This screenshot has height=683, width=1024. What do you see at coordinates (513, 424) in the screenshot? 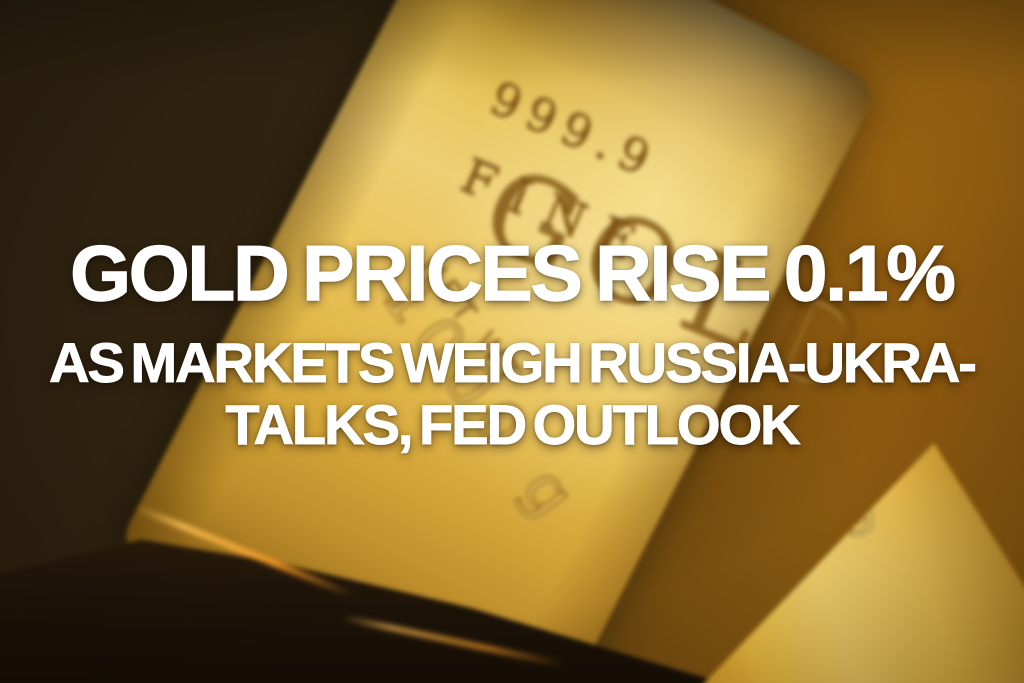
I see `headline-subtitle-line2: TALKS, FED OUTLOOK` at bounding box center [513, 424].